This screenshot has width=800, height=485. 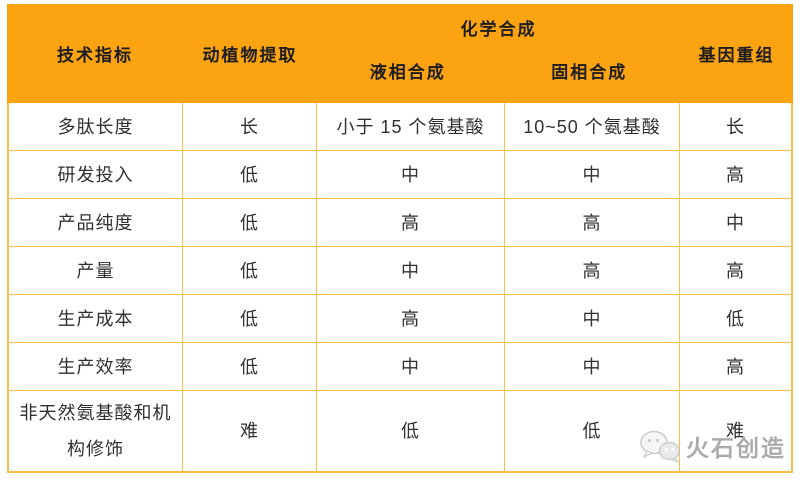 I want to click on row-label: 生产成本, so click(x=95, y=318).